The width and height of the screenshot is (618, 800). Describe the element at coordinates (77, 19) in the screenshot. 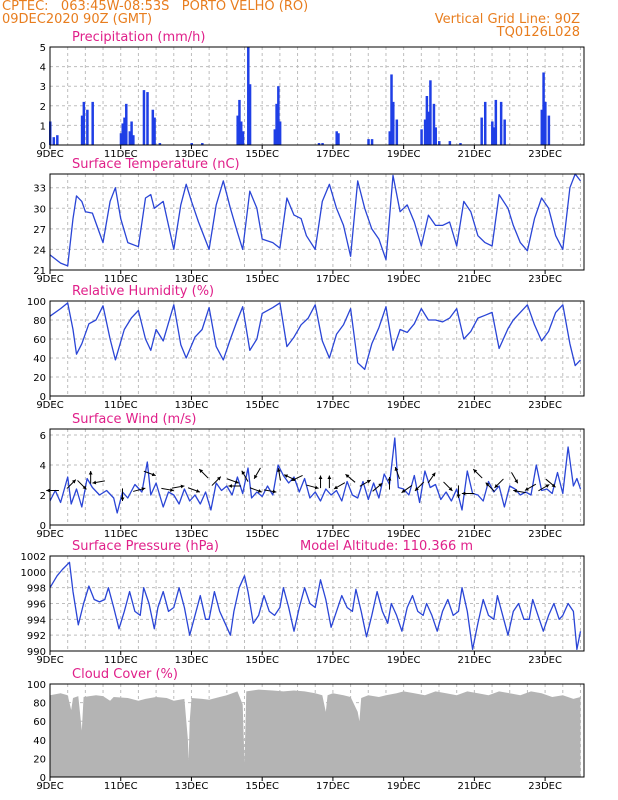

I see `header-init-time: 09DEC2020 90Z (GMT)` at that location.